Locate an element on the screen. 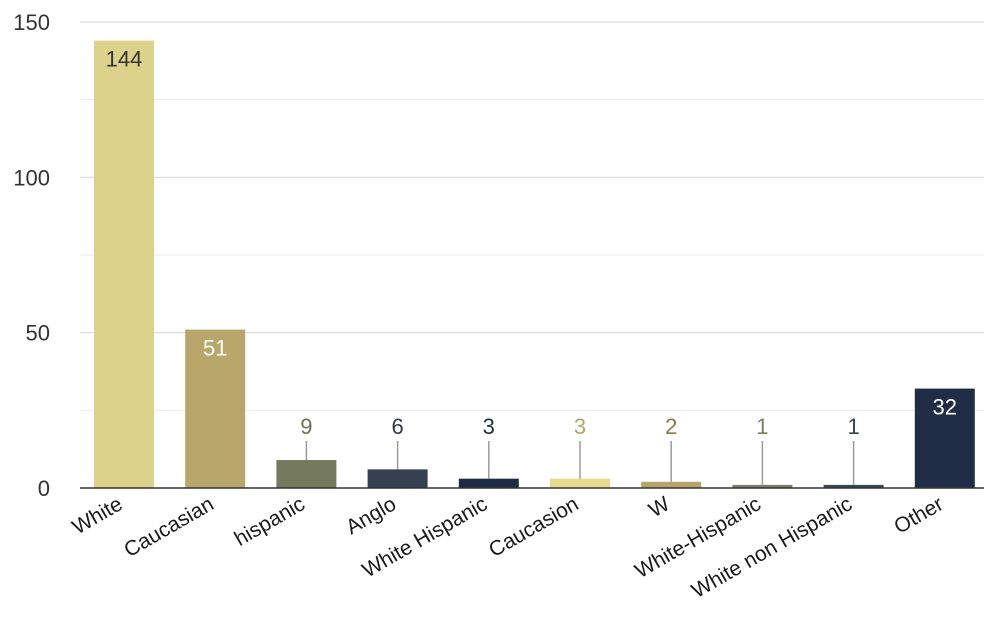  y-tick-label: 100 is located at coordinates (31, 177).